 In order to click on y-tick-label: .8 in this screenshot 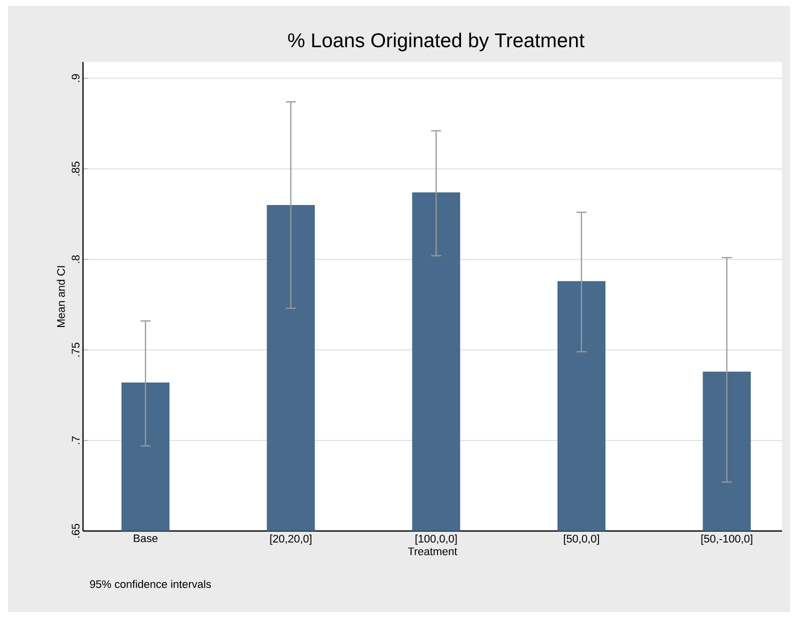, I will do `click(76, 259)`.